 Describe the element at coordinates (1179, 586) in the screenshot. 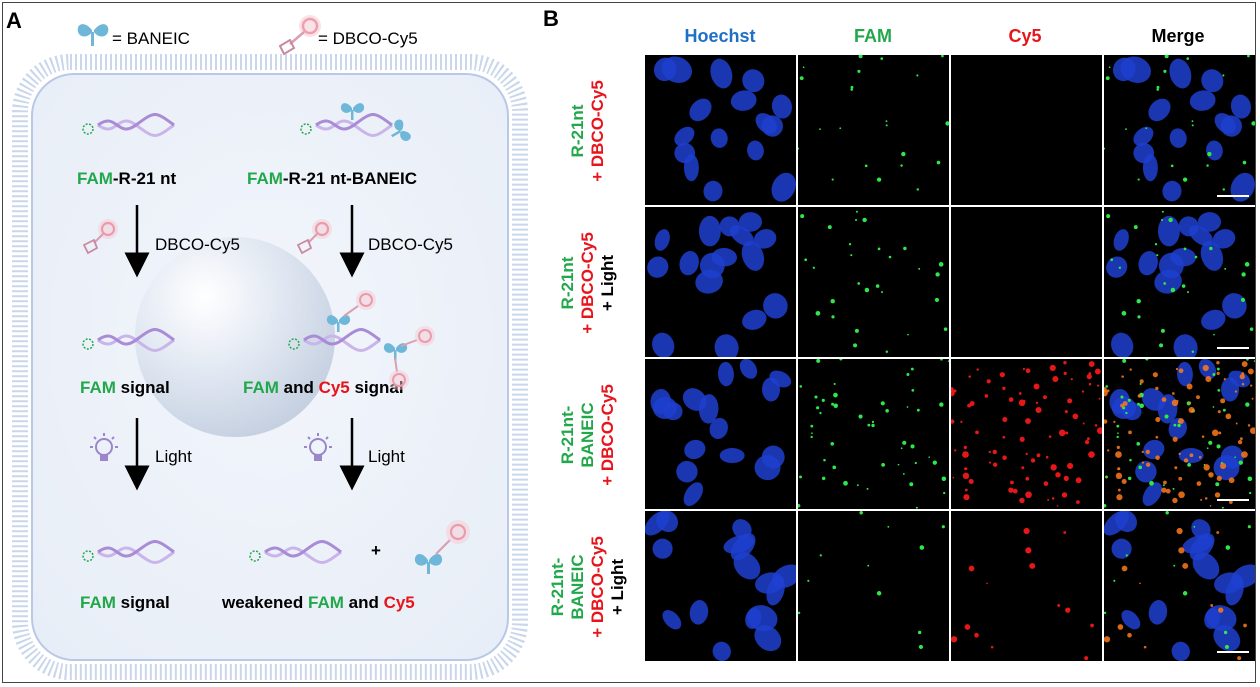

I see `micrograph-r4-merge` at that location.